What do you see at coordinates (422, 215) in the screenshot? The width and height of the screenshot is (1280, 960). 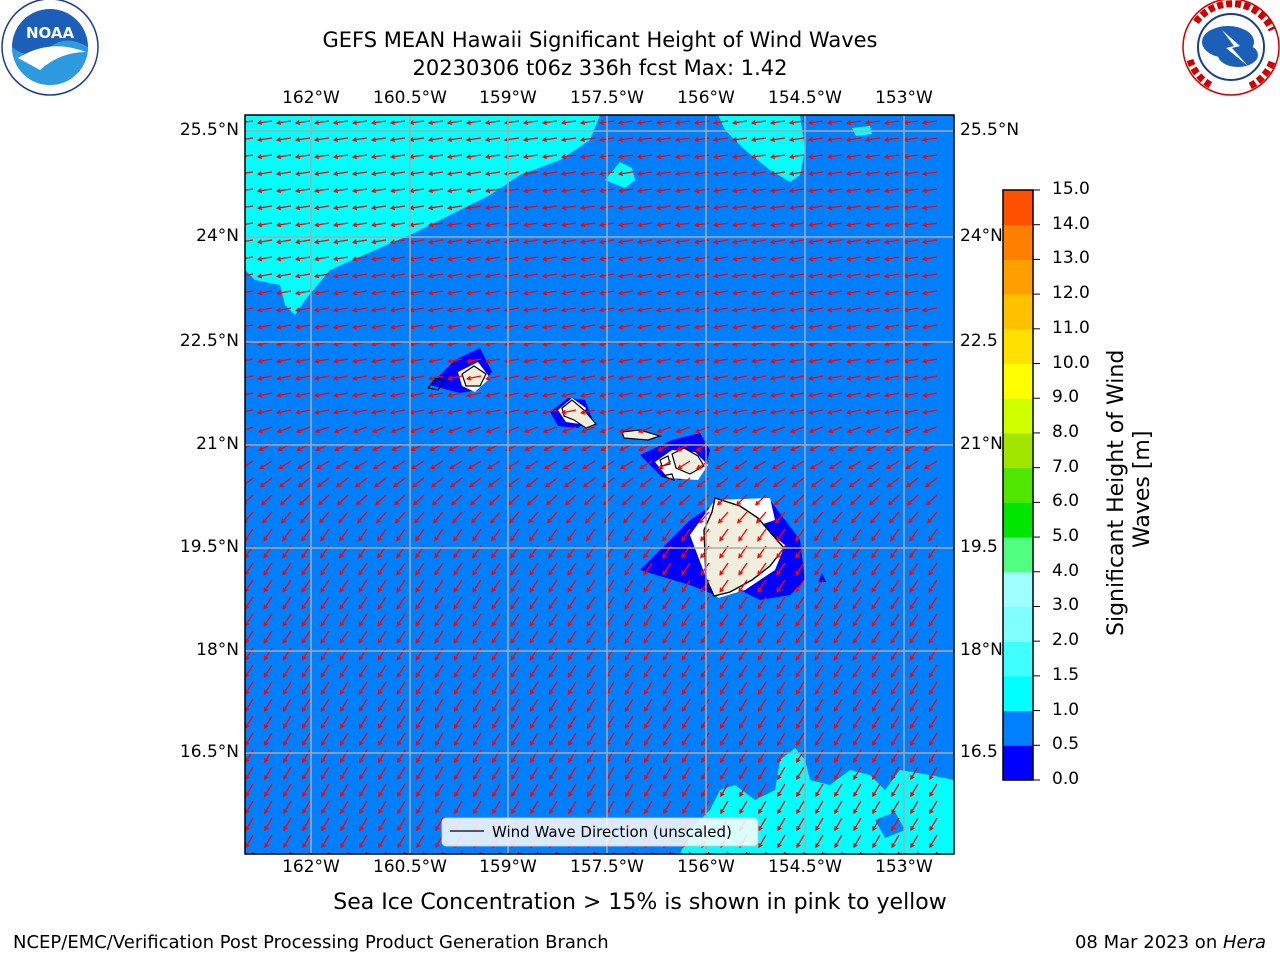 I see `wave-region-northwest` at bounding box center [422, 215].